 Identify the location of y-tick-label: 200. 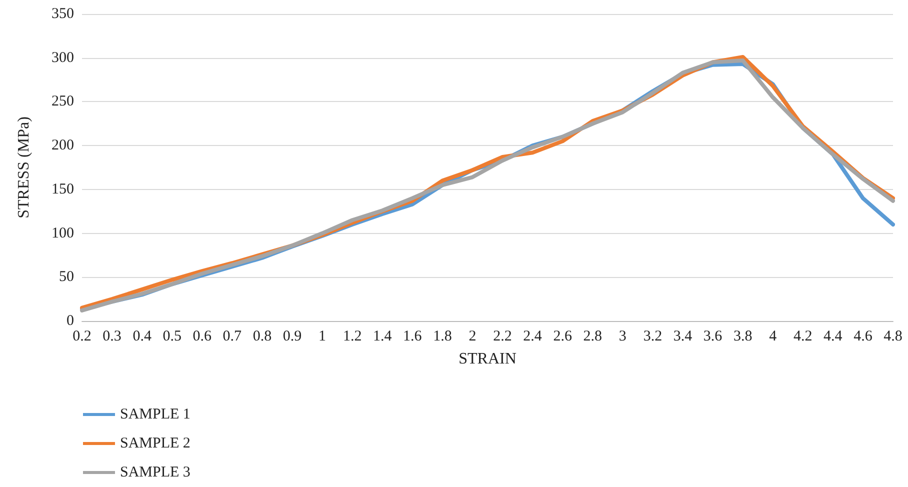
(63, 146).